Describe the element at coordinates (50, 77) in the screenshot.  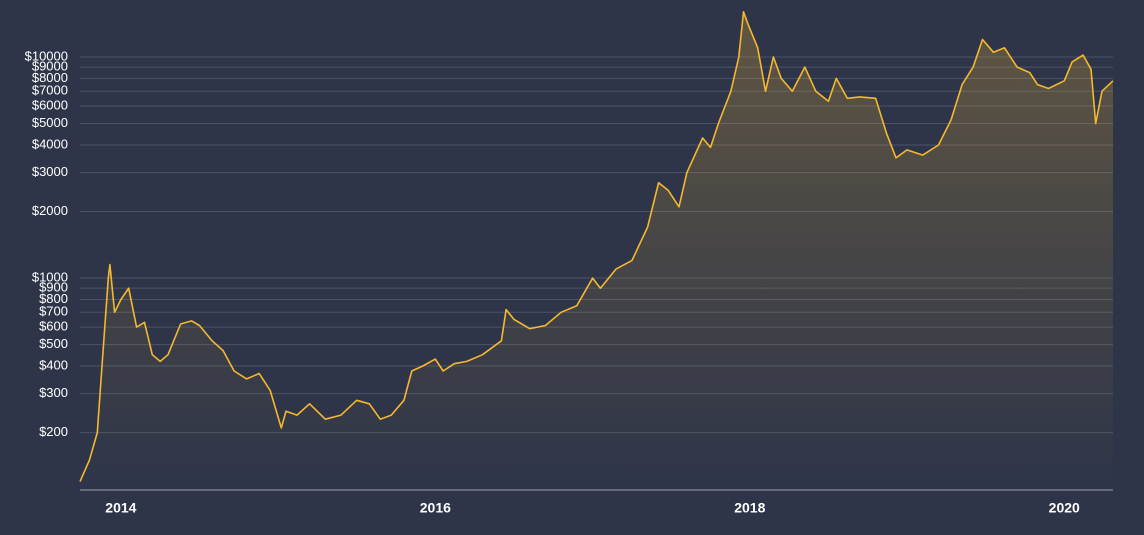
I see `y-tick-label: $8000` at that location.